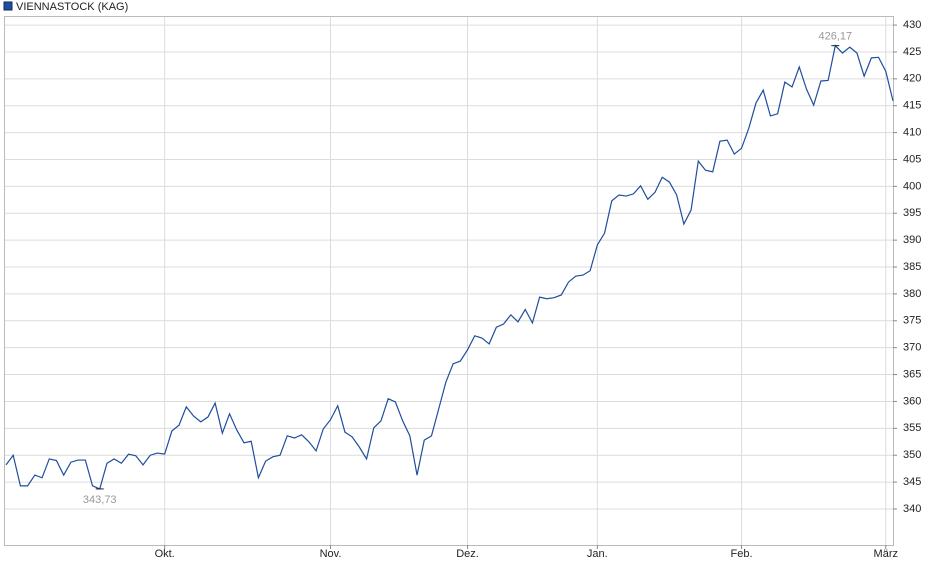 The height and width of the screenshot is (579, 940). I want to click on y-tick-label: 350, so click(912, 455).